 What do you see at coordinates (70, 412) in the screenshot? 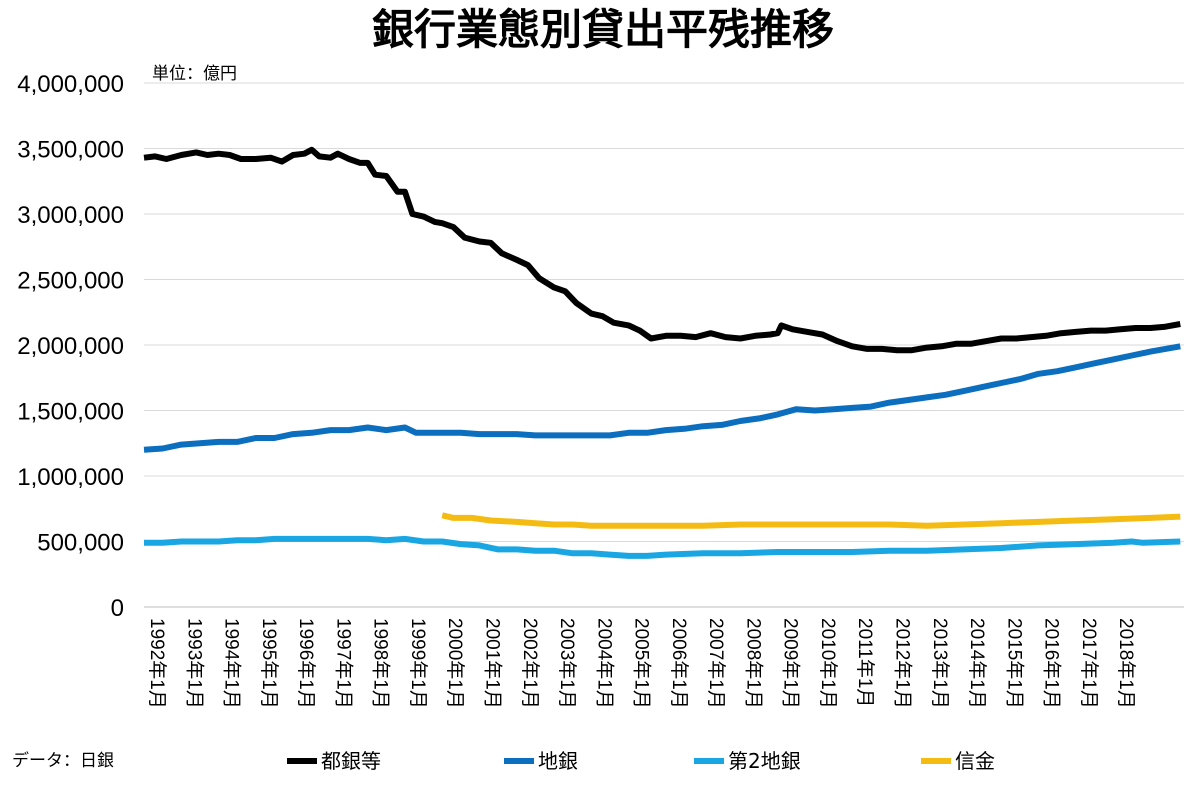
I see `y-tick-label: 1,500,000` at bounding box center [70, 412].